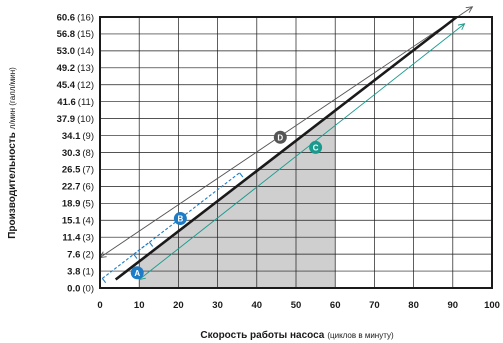  Describe the element at coordinates (66, 85) in the screenshot. I see `y-tick-label-primary: 45.4` at that location.